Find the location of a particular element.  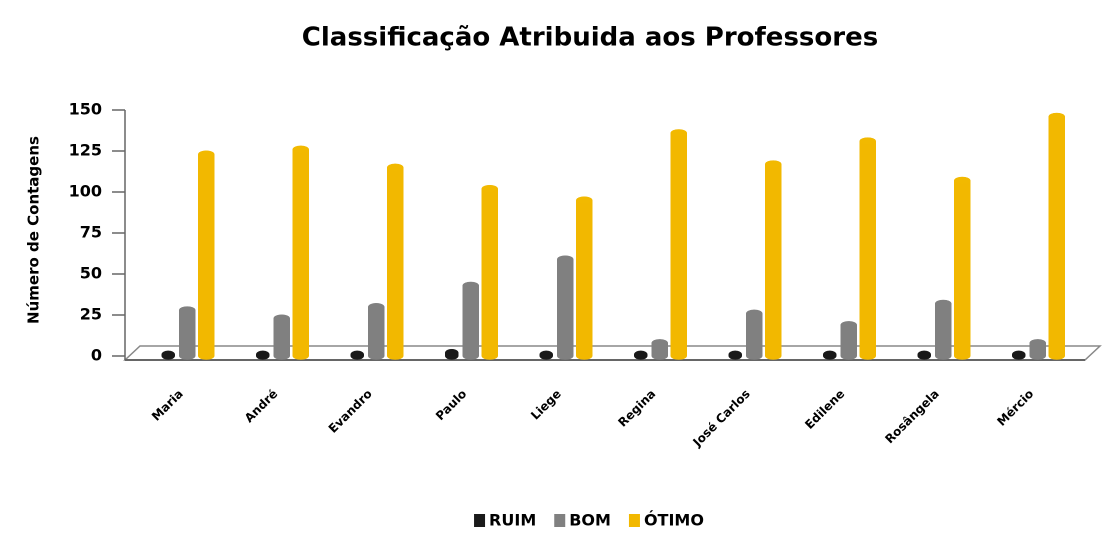

y-tick-label: 0 is located at coordinates (96, 355).